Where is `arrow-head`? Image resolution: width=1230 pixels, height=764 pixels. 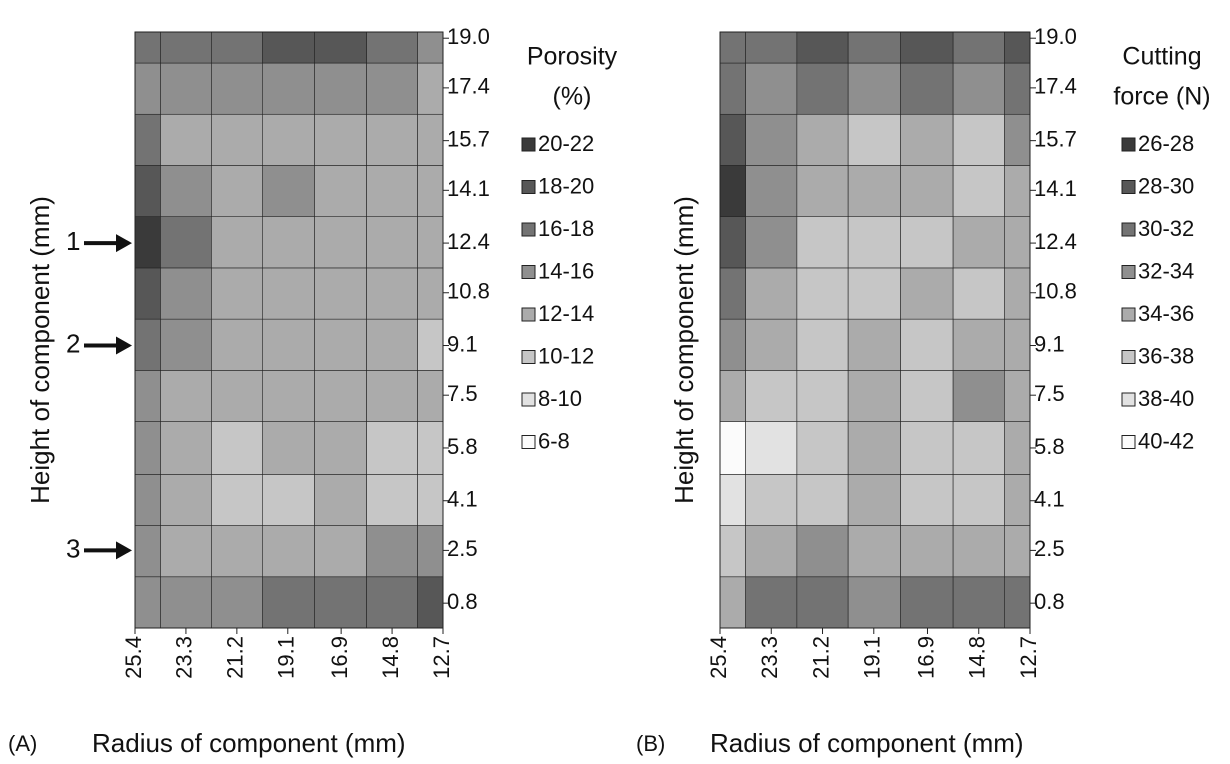 arrow-head is located at coordinates (124, 345).